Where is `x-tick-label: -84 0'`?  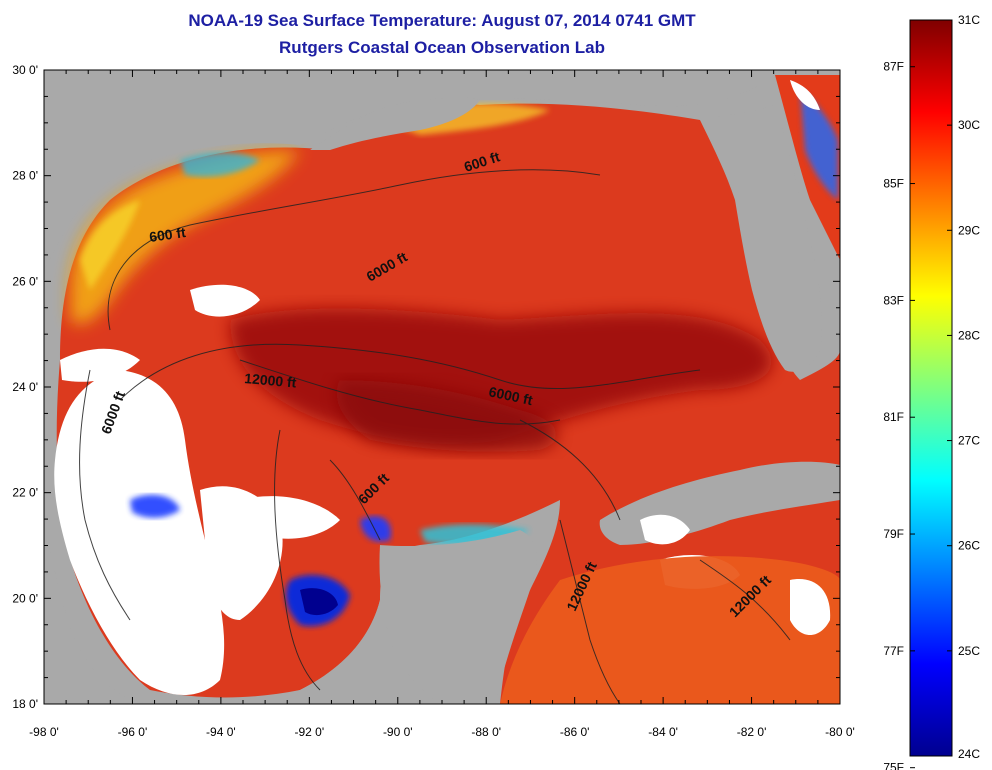
x-tick-label: -84 0' is located at coordinates (663, 732).